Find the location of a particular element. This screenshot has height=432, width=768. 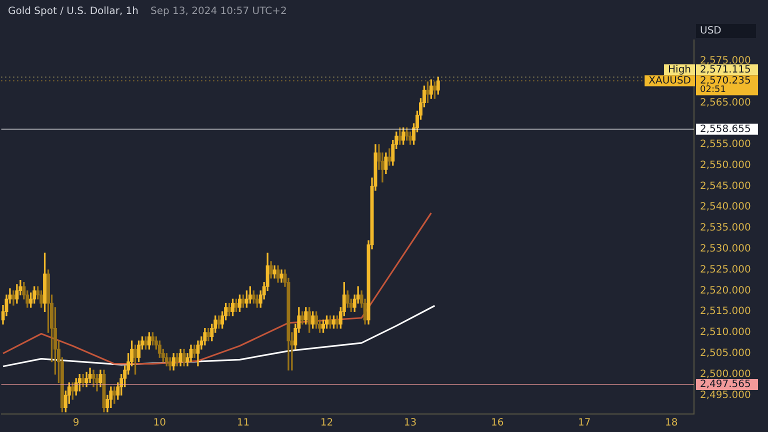

x-tick-label: 11 is located at coordinates (243, 423).